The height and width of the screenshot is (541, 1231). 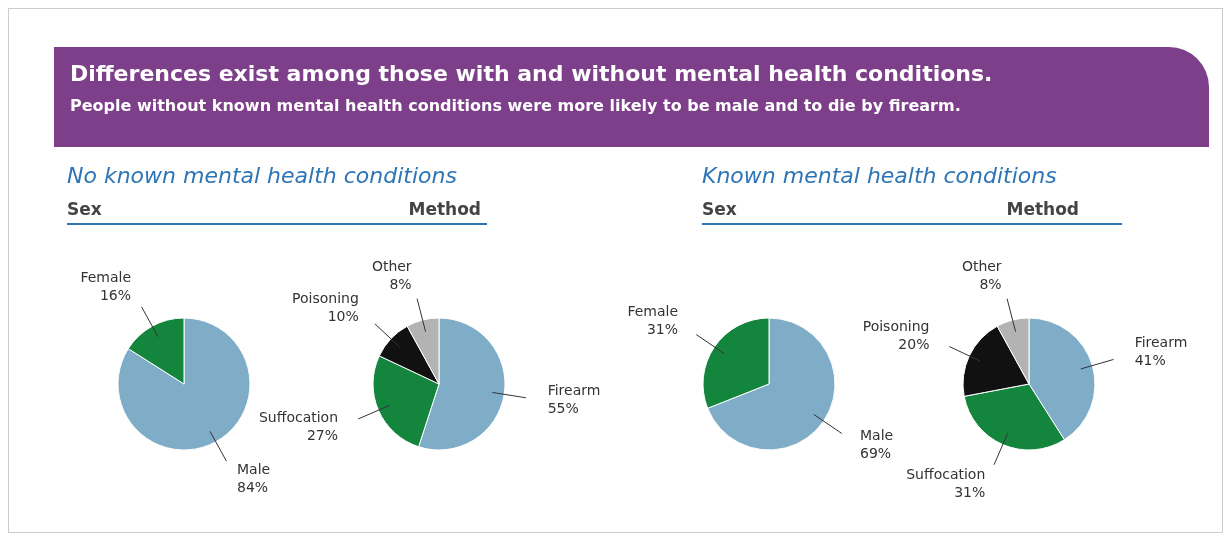 What do you see at coordinates (115, 294) in the screenshot?
I see `data-label: 16%` at bounding box center [115, 294].